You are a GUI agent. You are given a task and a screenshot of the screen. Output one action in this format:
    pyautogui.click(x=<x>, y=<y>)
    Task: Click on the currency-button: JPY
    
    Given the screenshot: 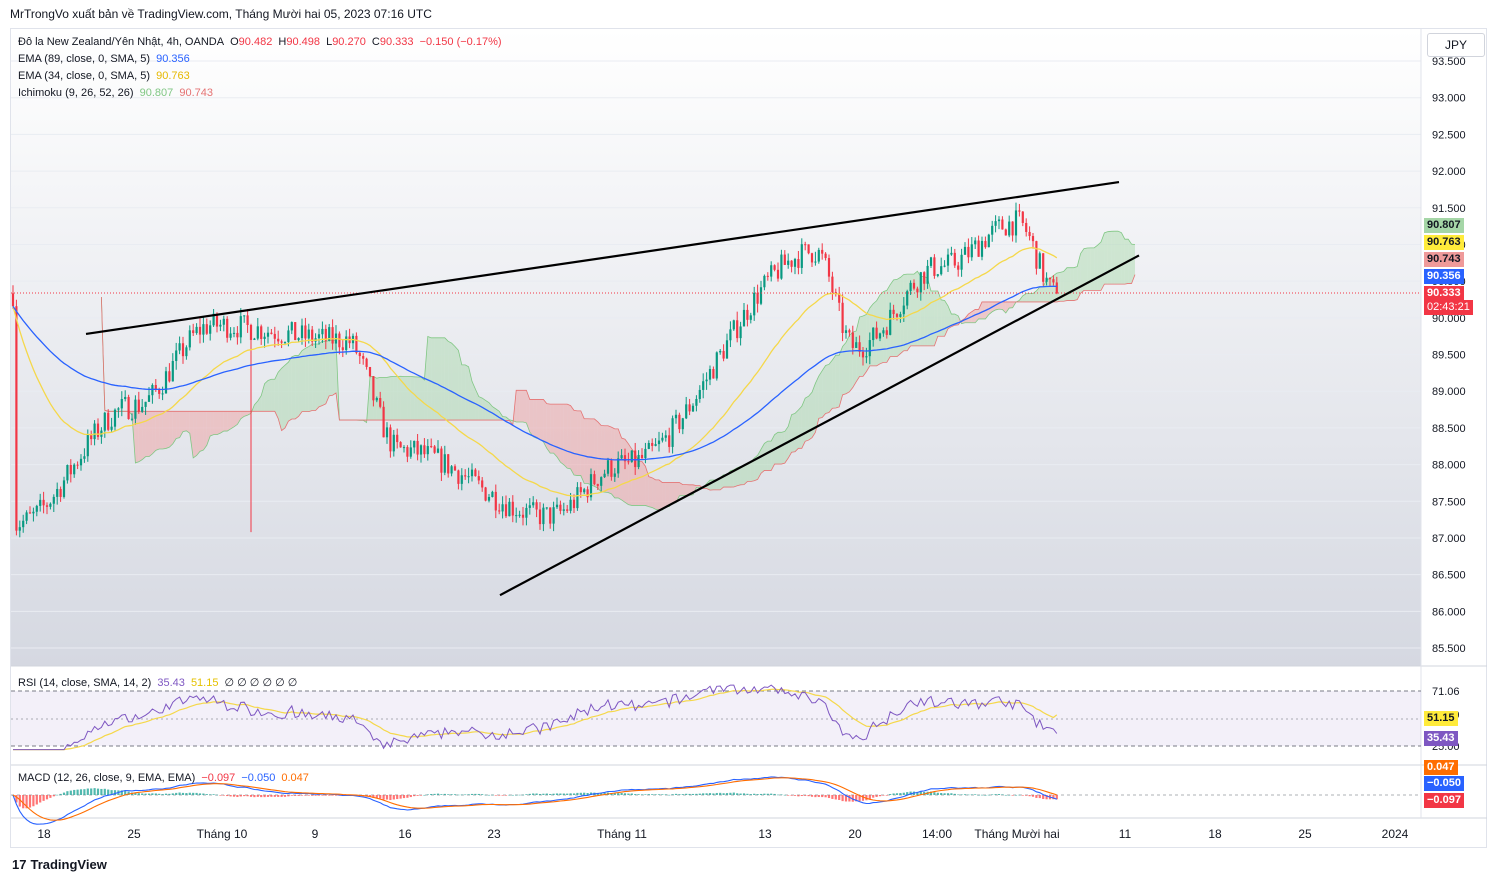 What is the action you would take?
    pyautogui.click(x=1456, y=45)
    